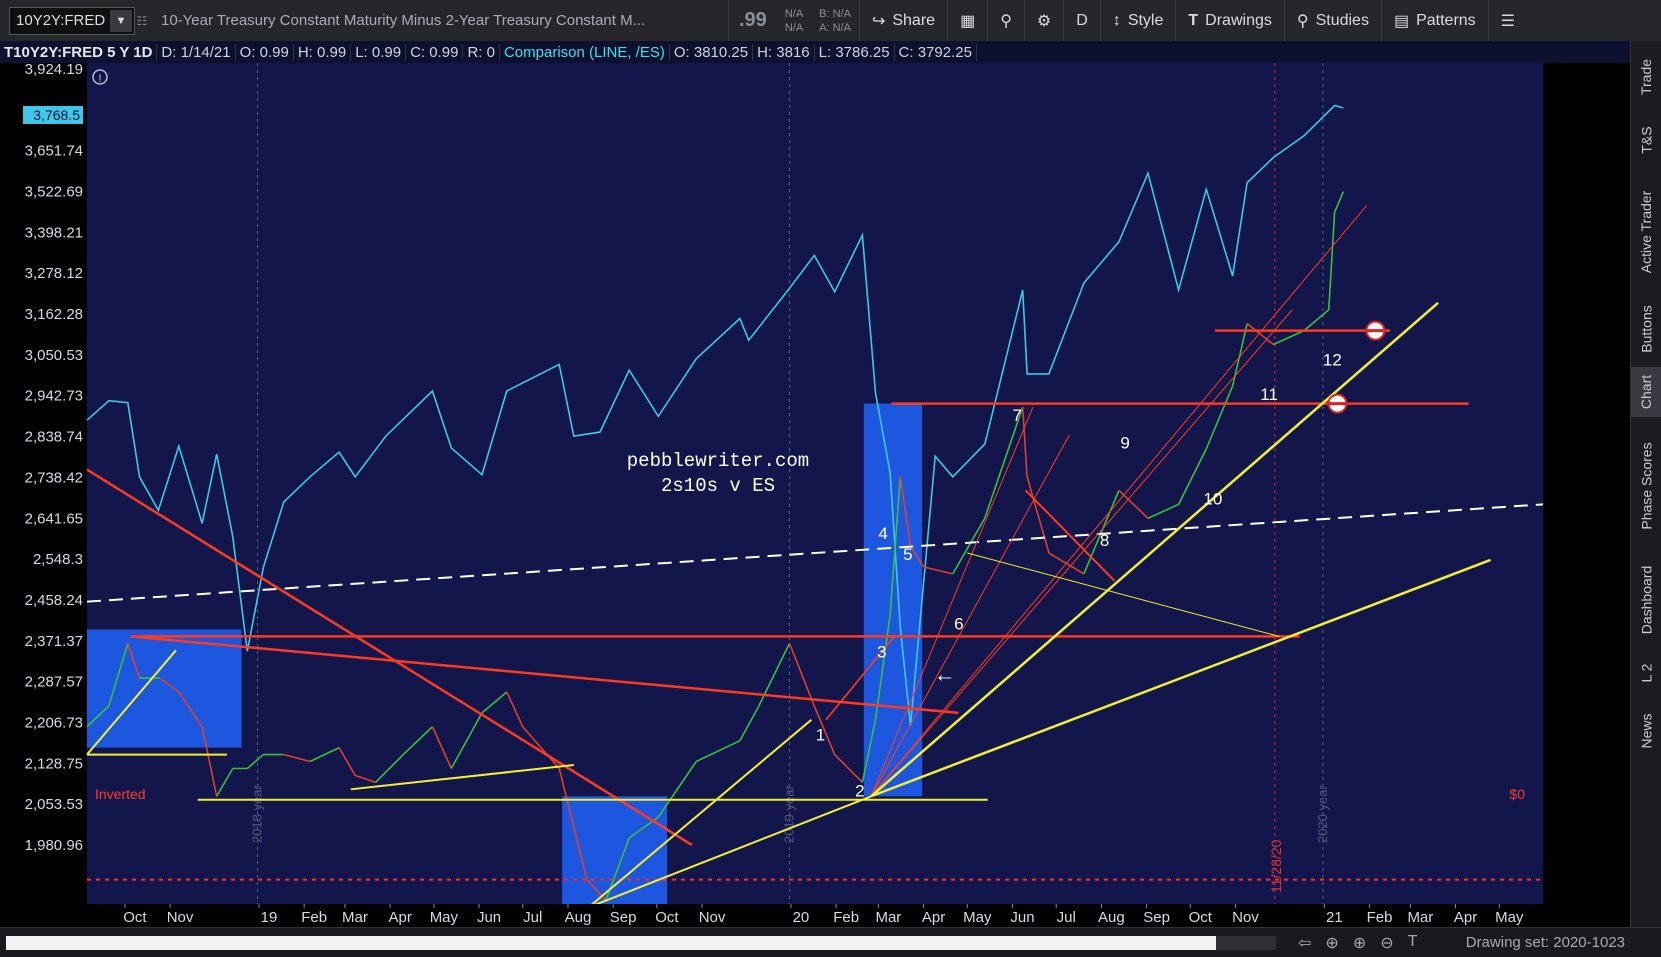 The image size is (1661, 957). I want to click on candles-icon: ↕, so click(1117, 21).